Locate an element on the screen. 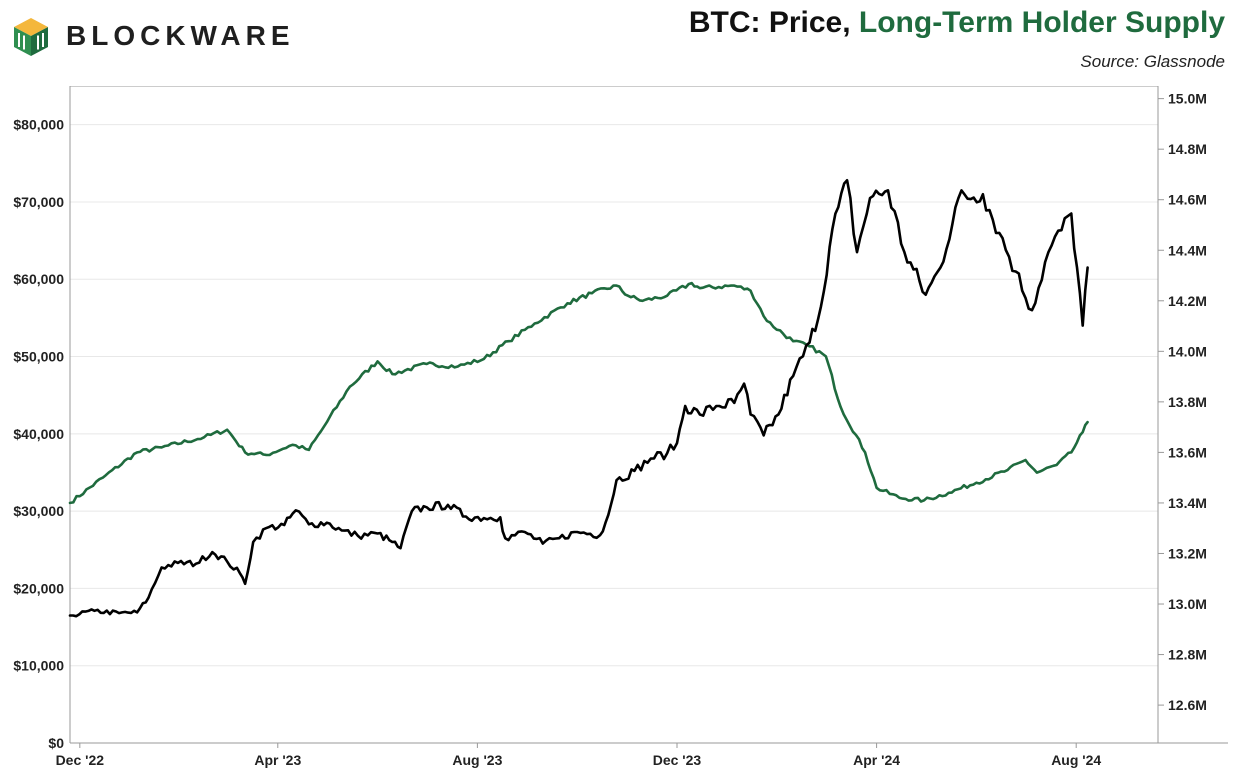 The height and width of the screenshot is (774, 1233). brand-name: BLOCKWARE is located at coordinates (180, 35).